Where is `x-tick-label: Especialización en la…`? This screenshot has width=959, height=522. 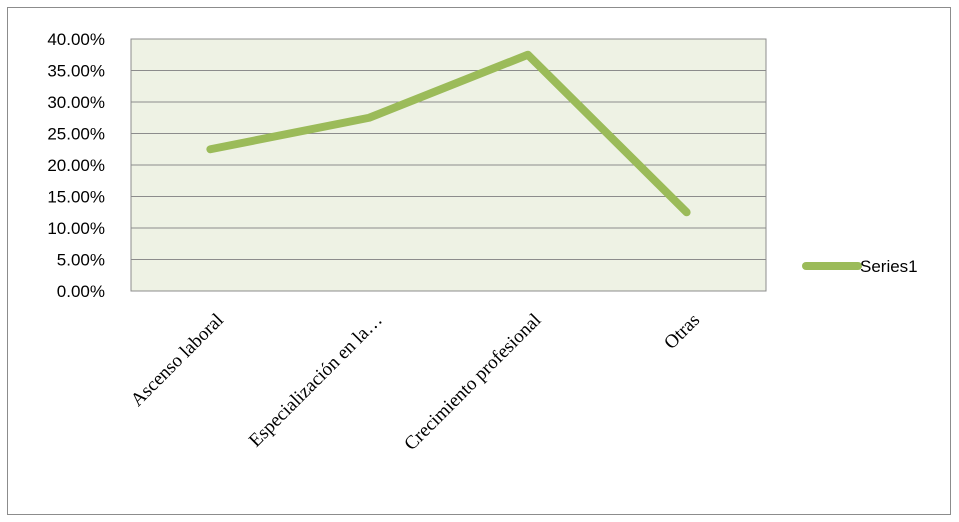
x-tick-label: Especialización en la… is located at coordinates (316, 381).